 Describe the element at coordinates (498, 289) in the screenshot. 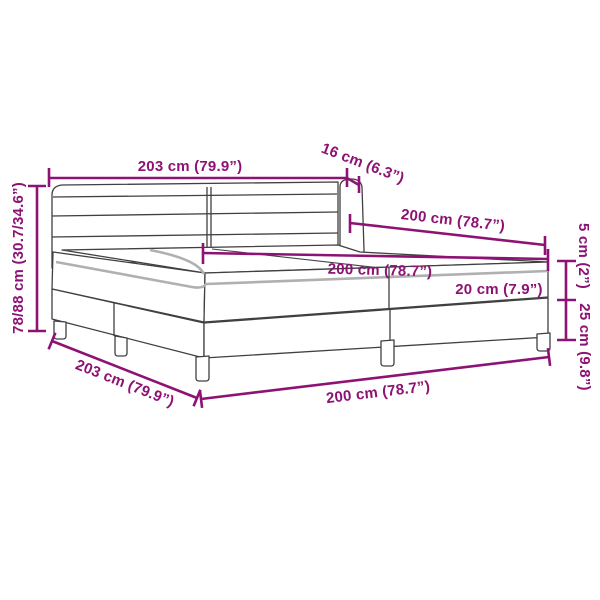

I see `dim-label-mattress-thickness: 20 cm (7.9”)` at that location.